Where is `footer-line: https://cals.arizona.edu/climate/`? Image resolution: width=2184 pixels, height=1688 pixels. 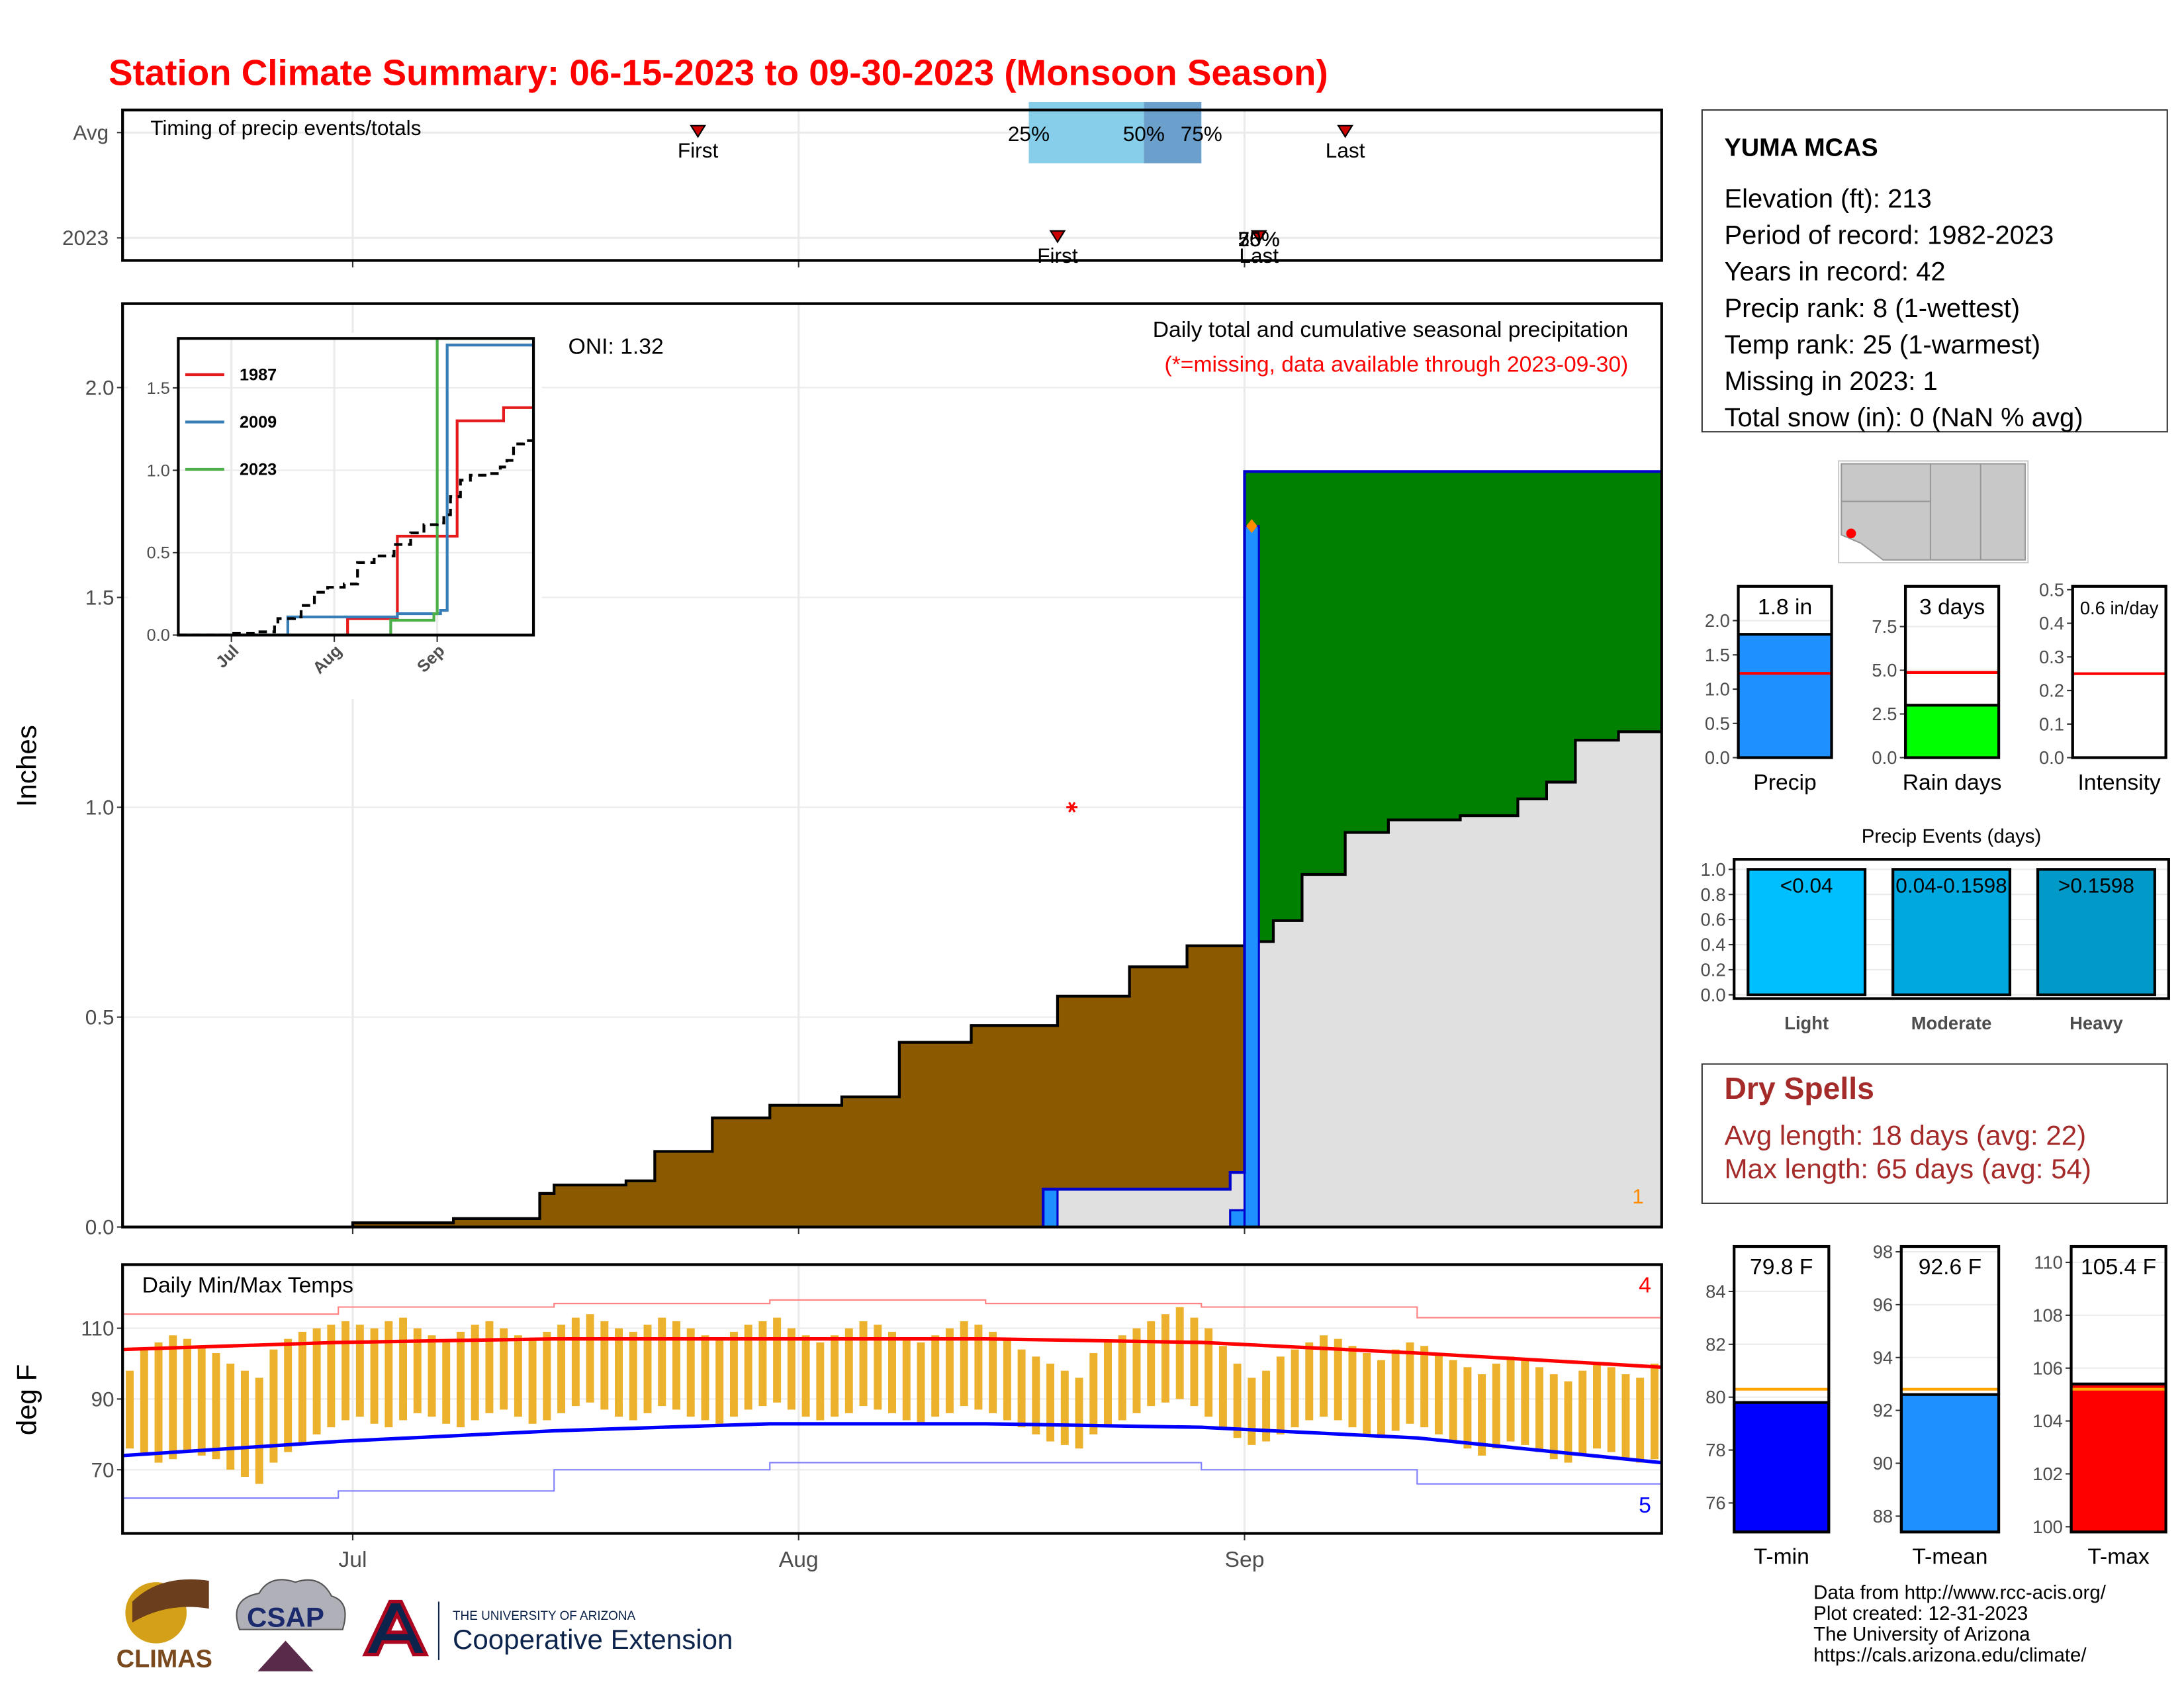
footer-line: https://cals.arizona.edu/climate/ is located at coordinates (1950, 1655).